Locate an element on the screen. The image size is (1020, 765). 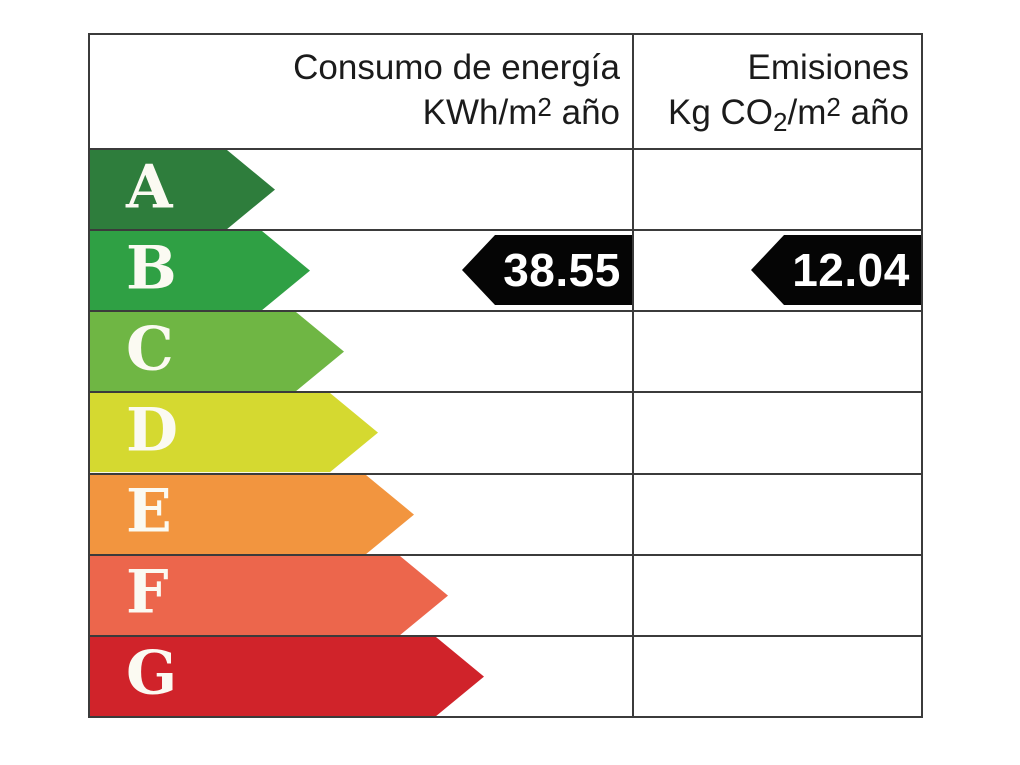
rating-letter-c: C is located at coordinates (150, 349).